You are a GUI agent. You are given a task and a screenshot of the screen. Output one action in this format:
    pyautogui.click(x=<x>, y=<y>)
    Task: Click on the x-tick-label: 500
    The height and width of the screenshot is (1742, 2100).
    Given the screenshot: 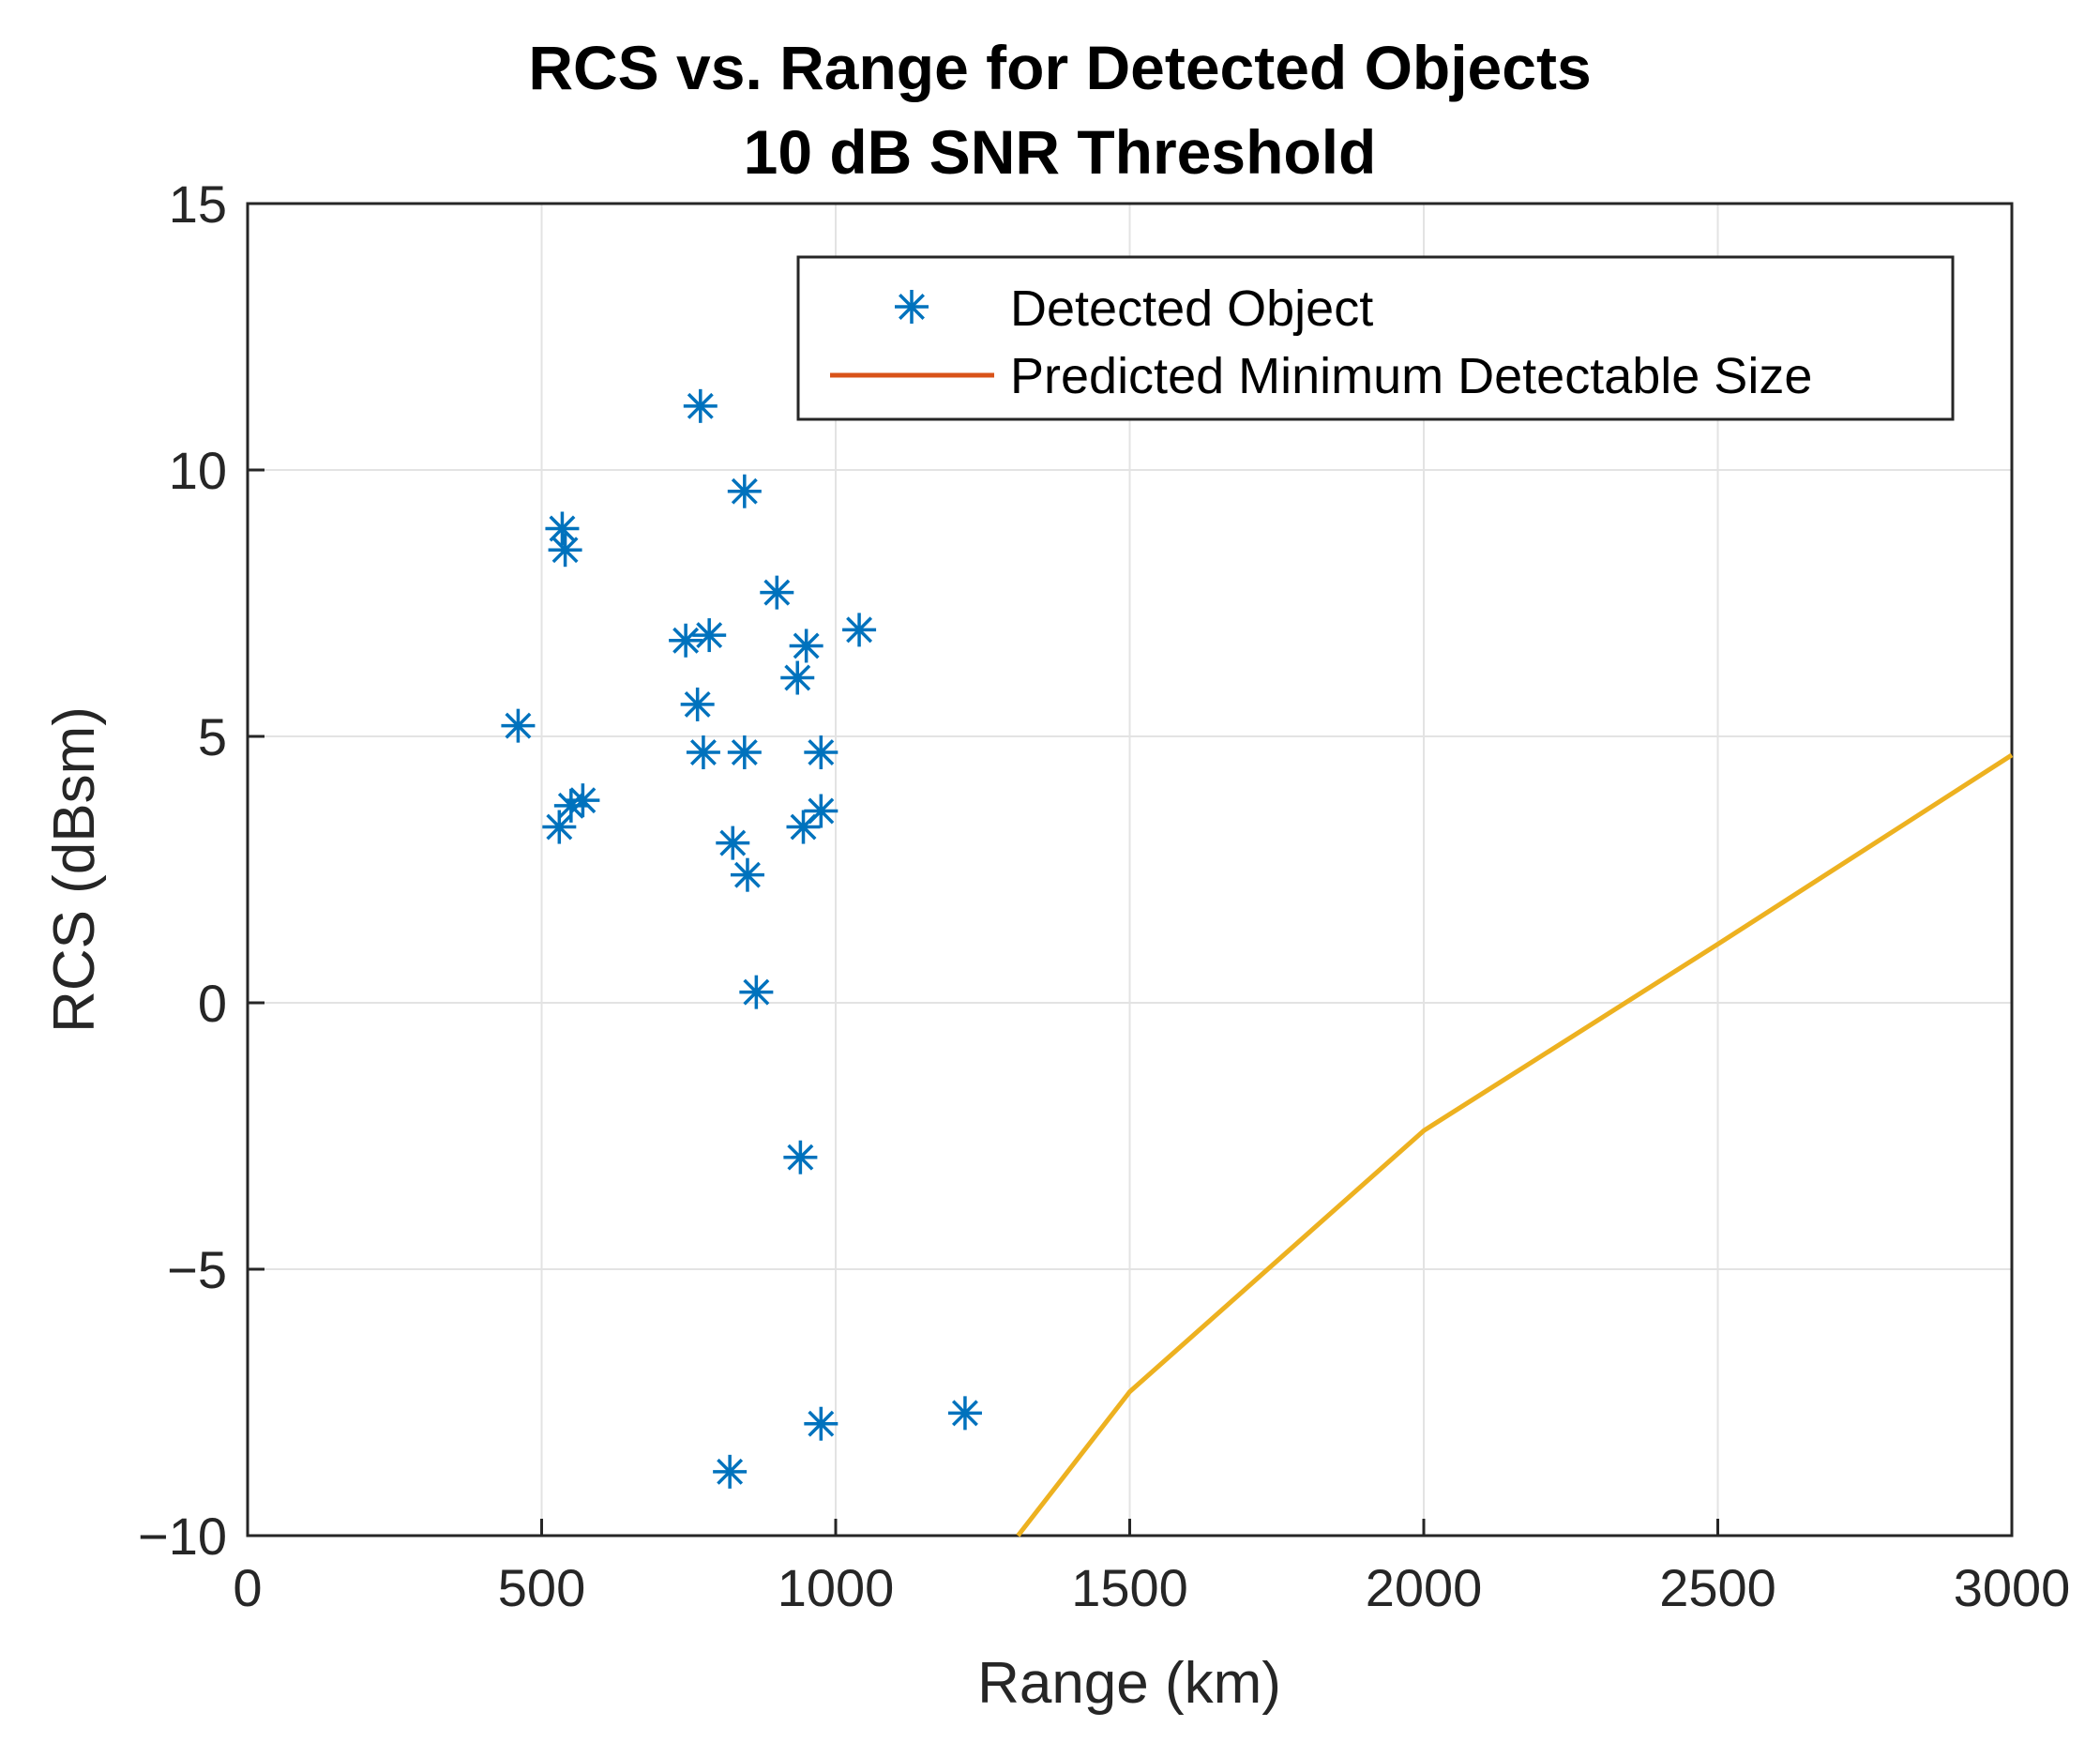 What is the action you would take?
    pyautogui.click(x=541, y=1587)
    